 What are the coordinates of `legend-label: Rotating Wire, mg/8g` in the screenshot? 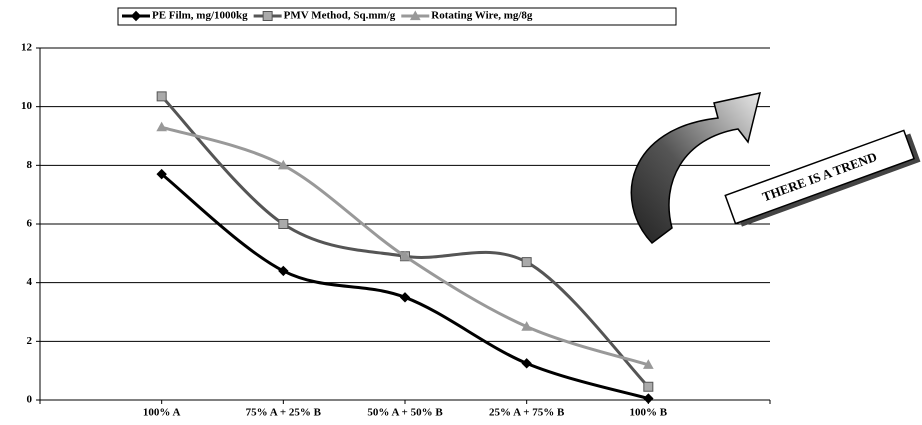 It's located at (482, 16).